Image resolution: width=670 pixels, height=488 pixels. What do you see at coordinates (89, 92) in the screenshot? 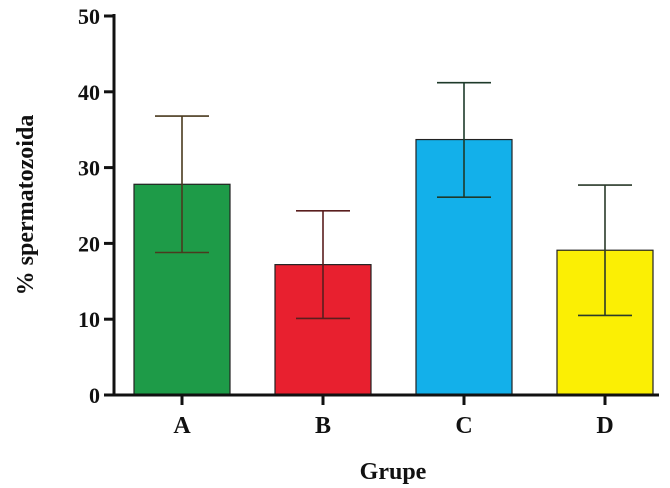
I see `y-tick-label: 40` at bounding box center [89, 92].